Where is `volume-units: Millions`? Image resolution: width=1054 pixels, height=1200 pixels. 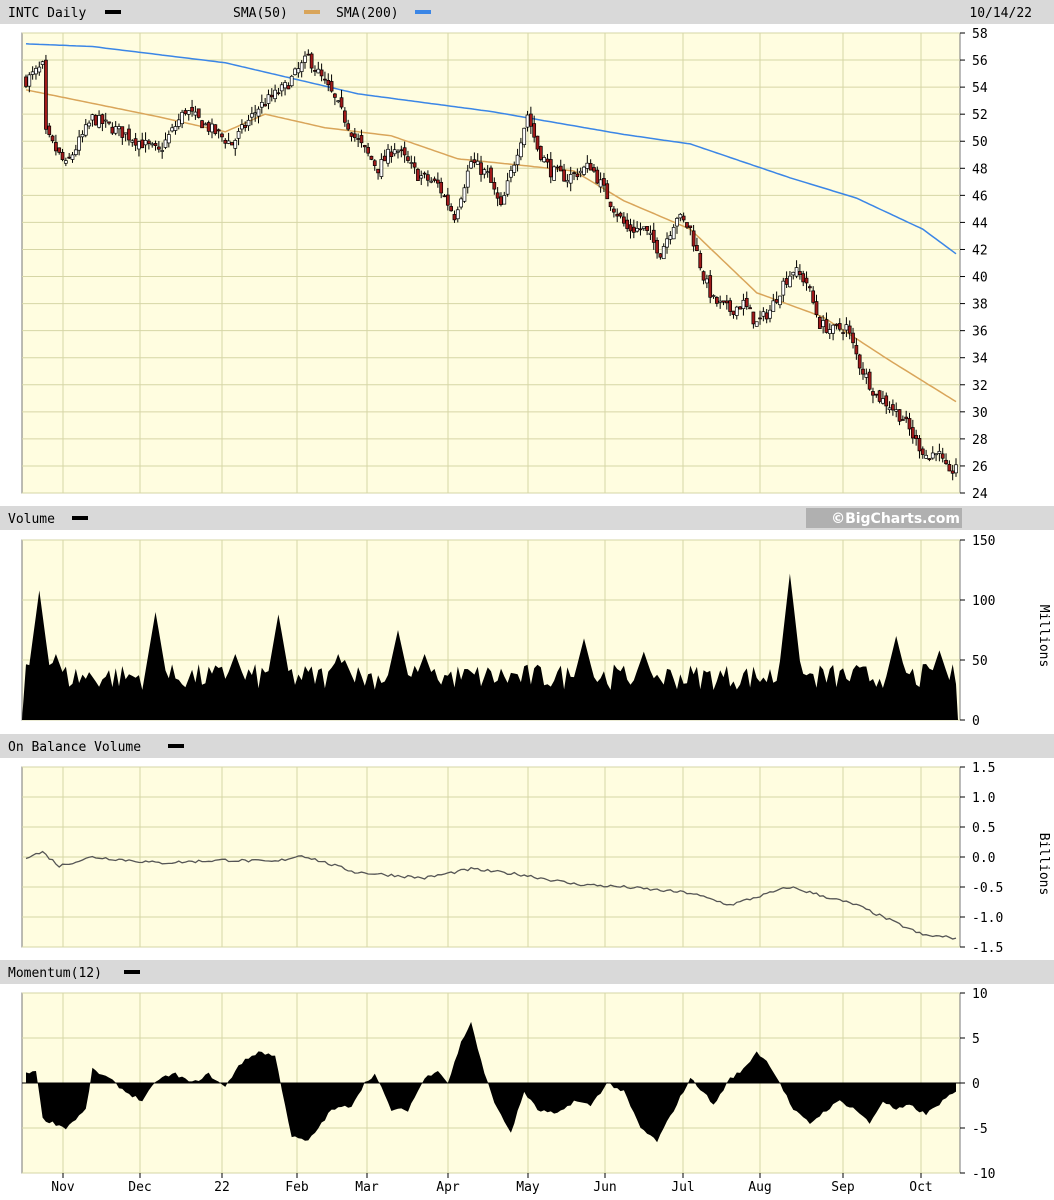 volume-units: Millions is located at coordinates (1043, 636).